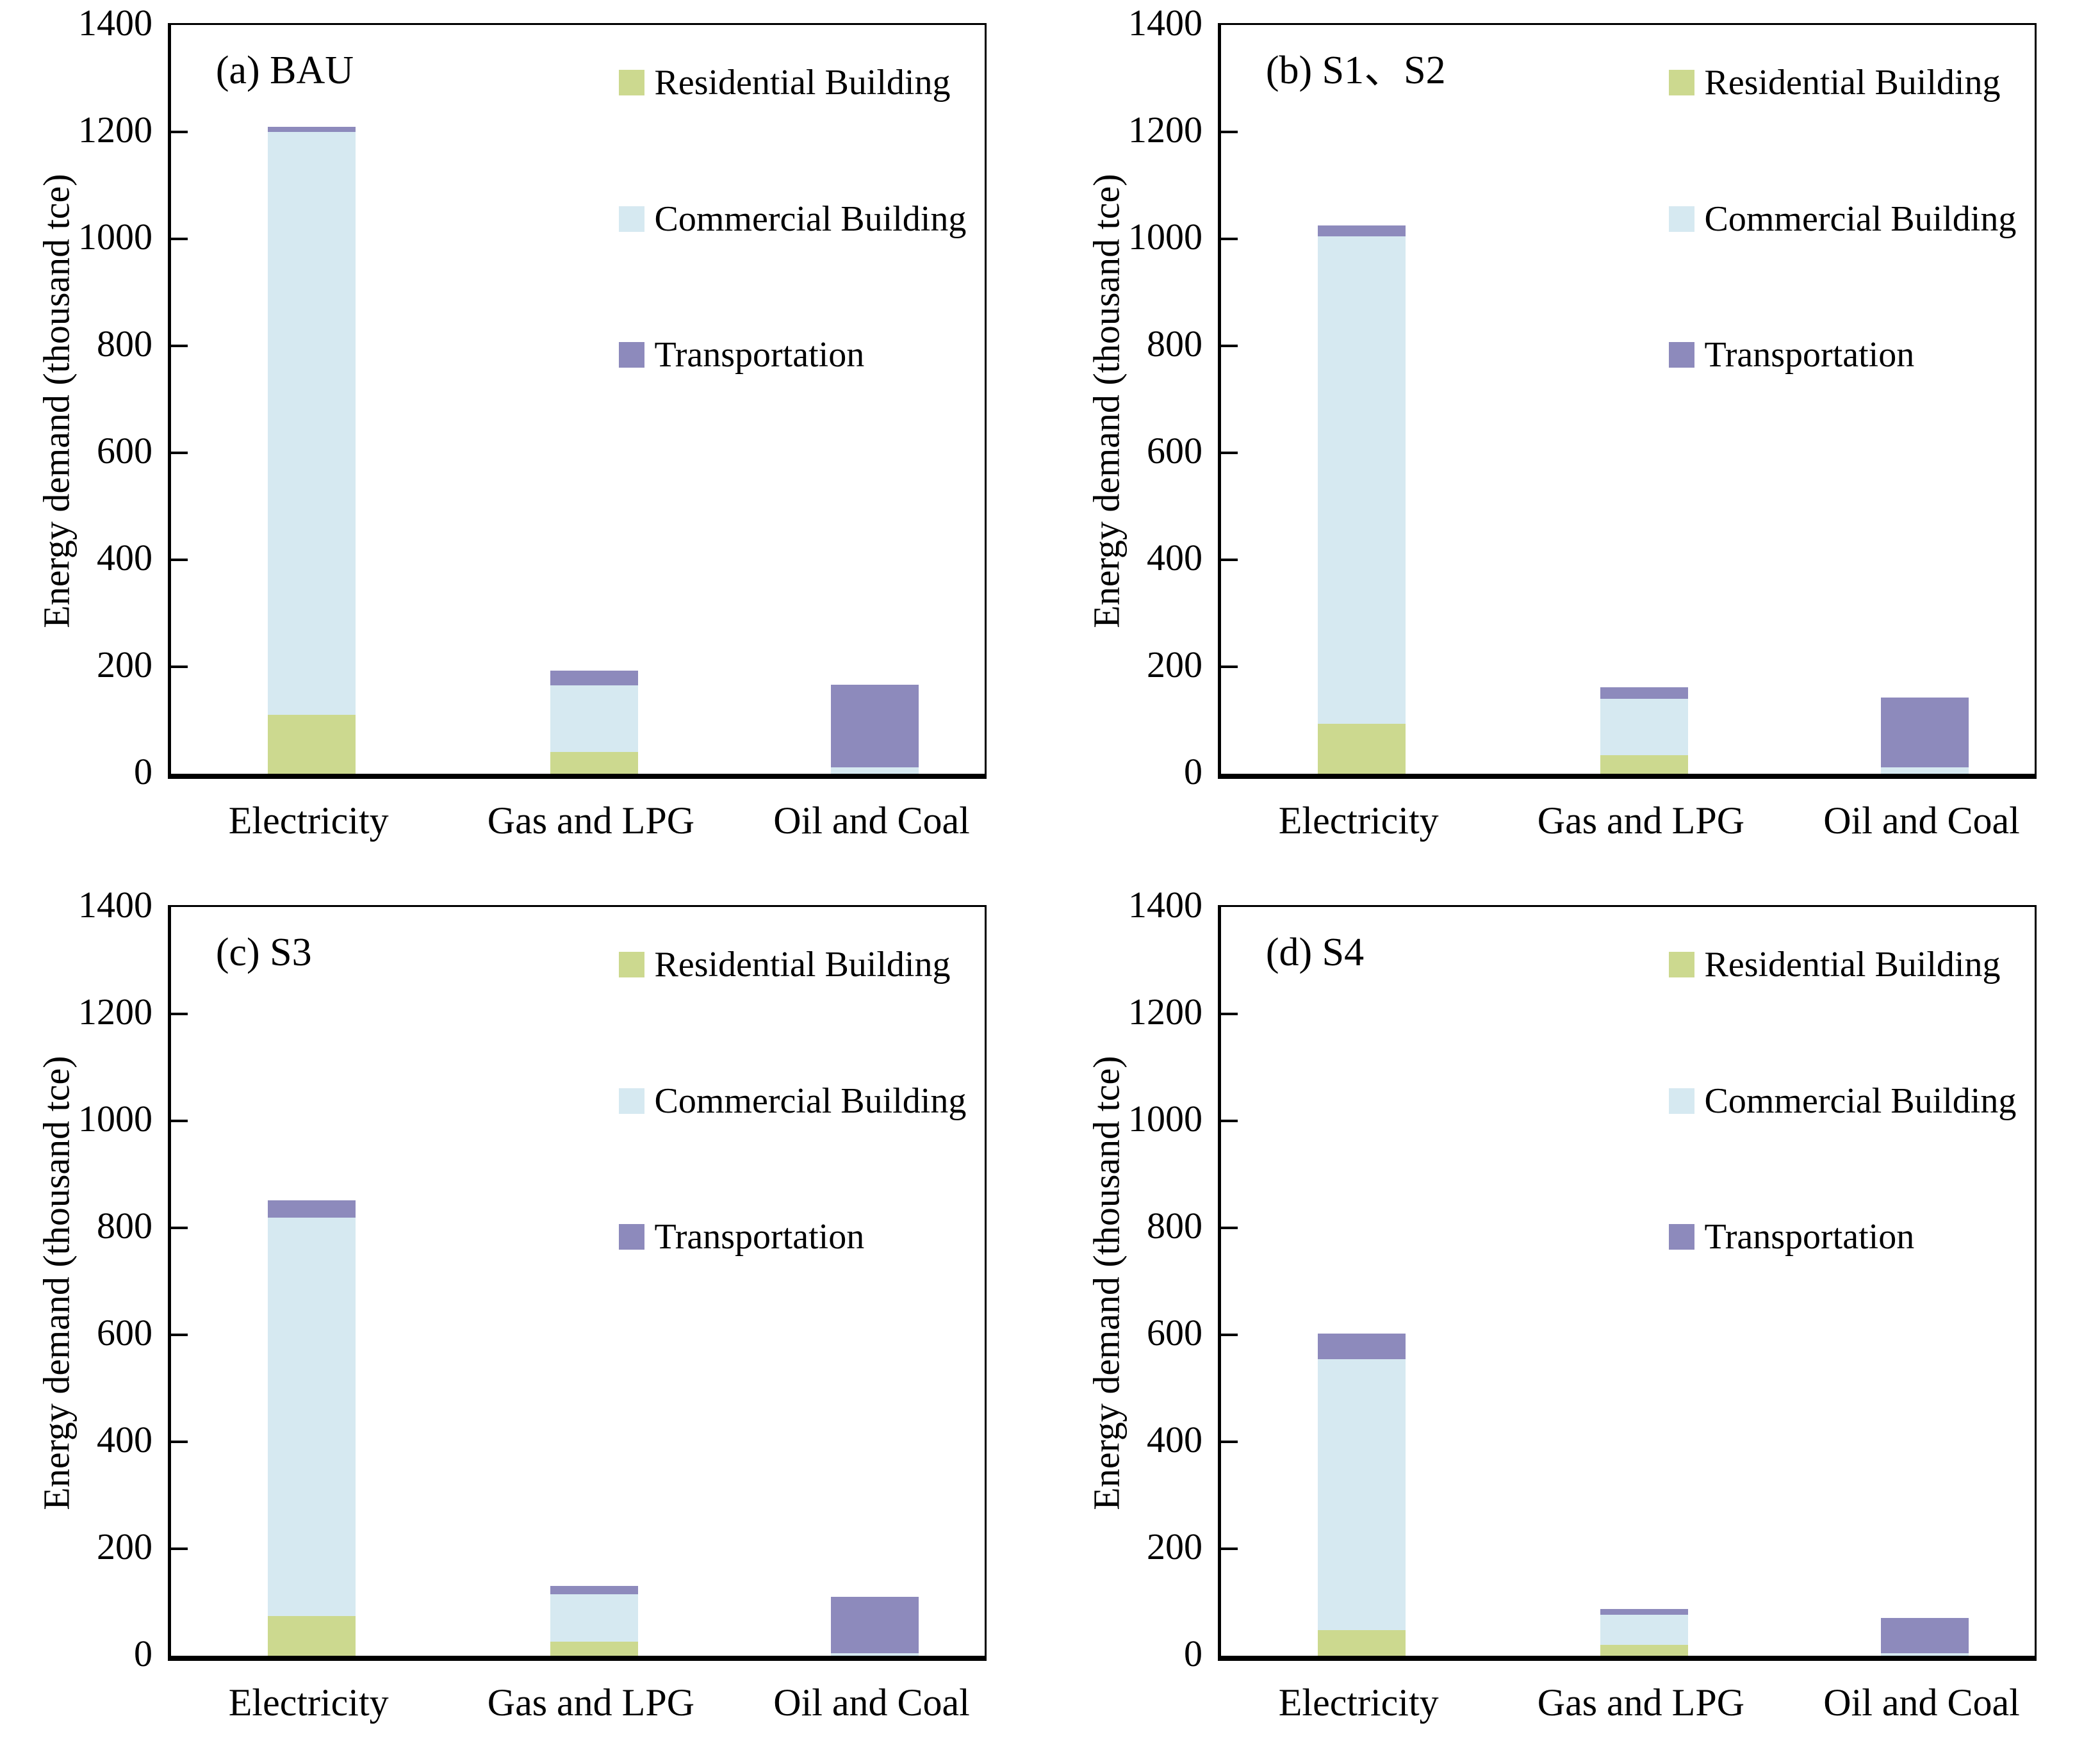 Image resolution: width=2100 pixels, height=1764 pixels. I want to click on stacked-bar-electricity, so click(312, 1281).